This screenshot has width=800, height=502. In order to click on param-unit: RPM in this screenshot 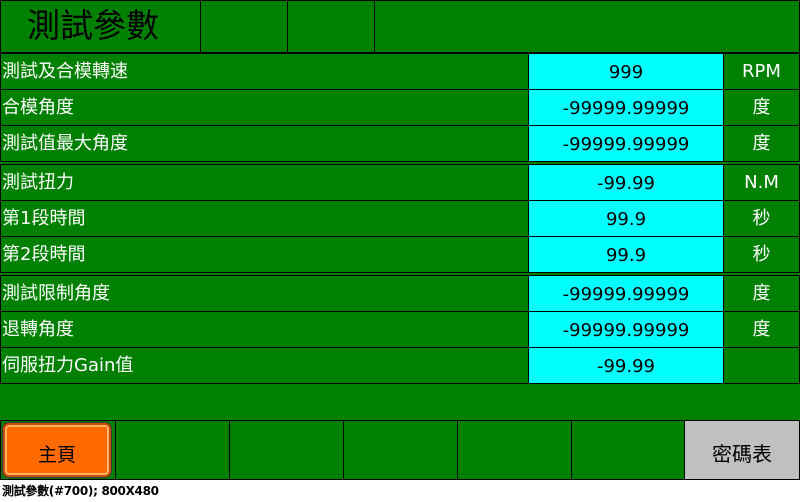, I will do `click(761, 71)`.